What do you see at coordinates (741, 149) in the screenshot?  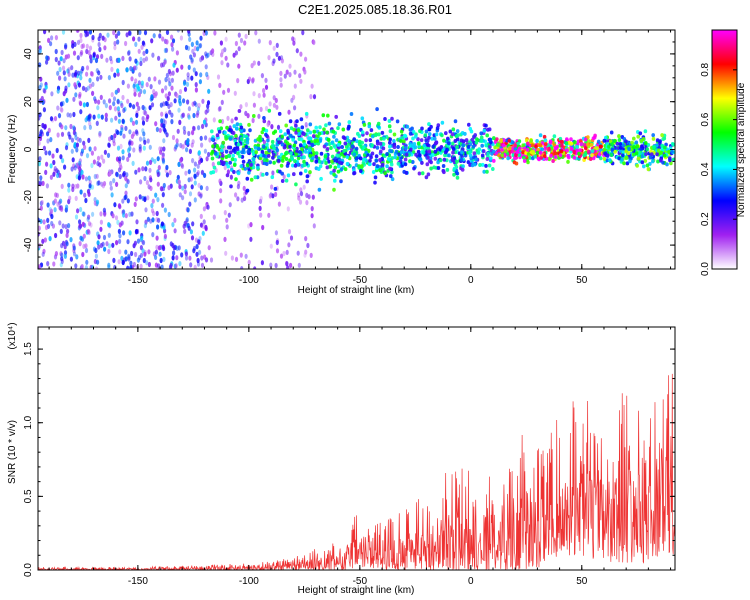 I see `colorbar-label: Normalized spectral amplitude` at bounding box center [741, 149].